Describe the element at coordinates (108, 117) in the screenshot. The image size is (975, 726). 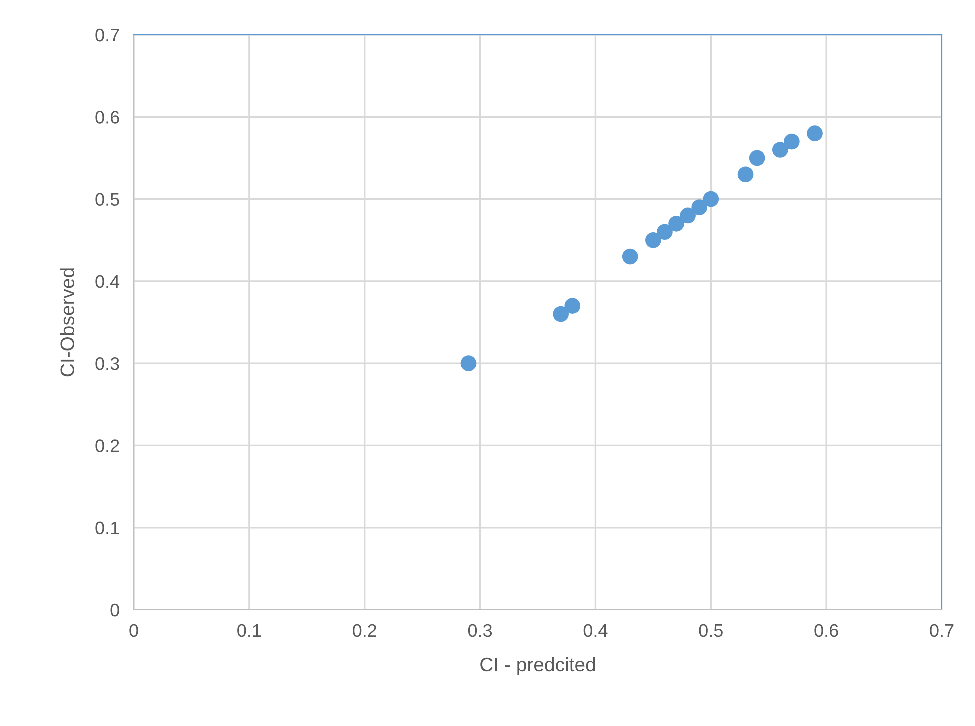
I see `y-tick-label: 0.6` at that location.